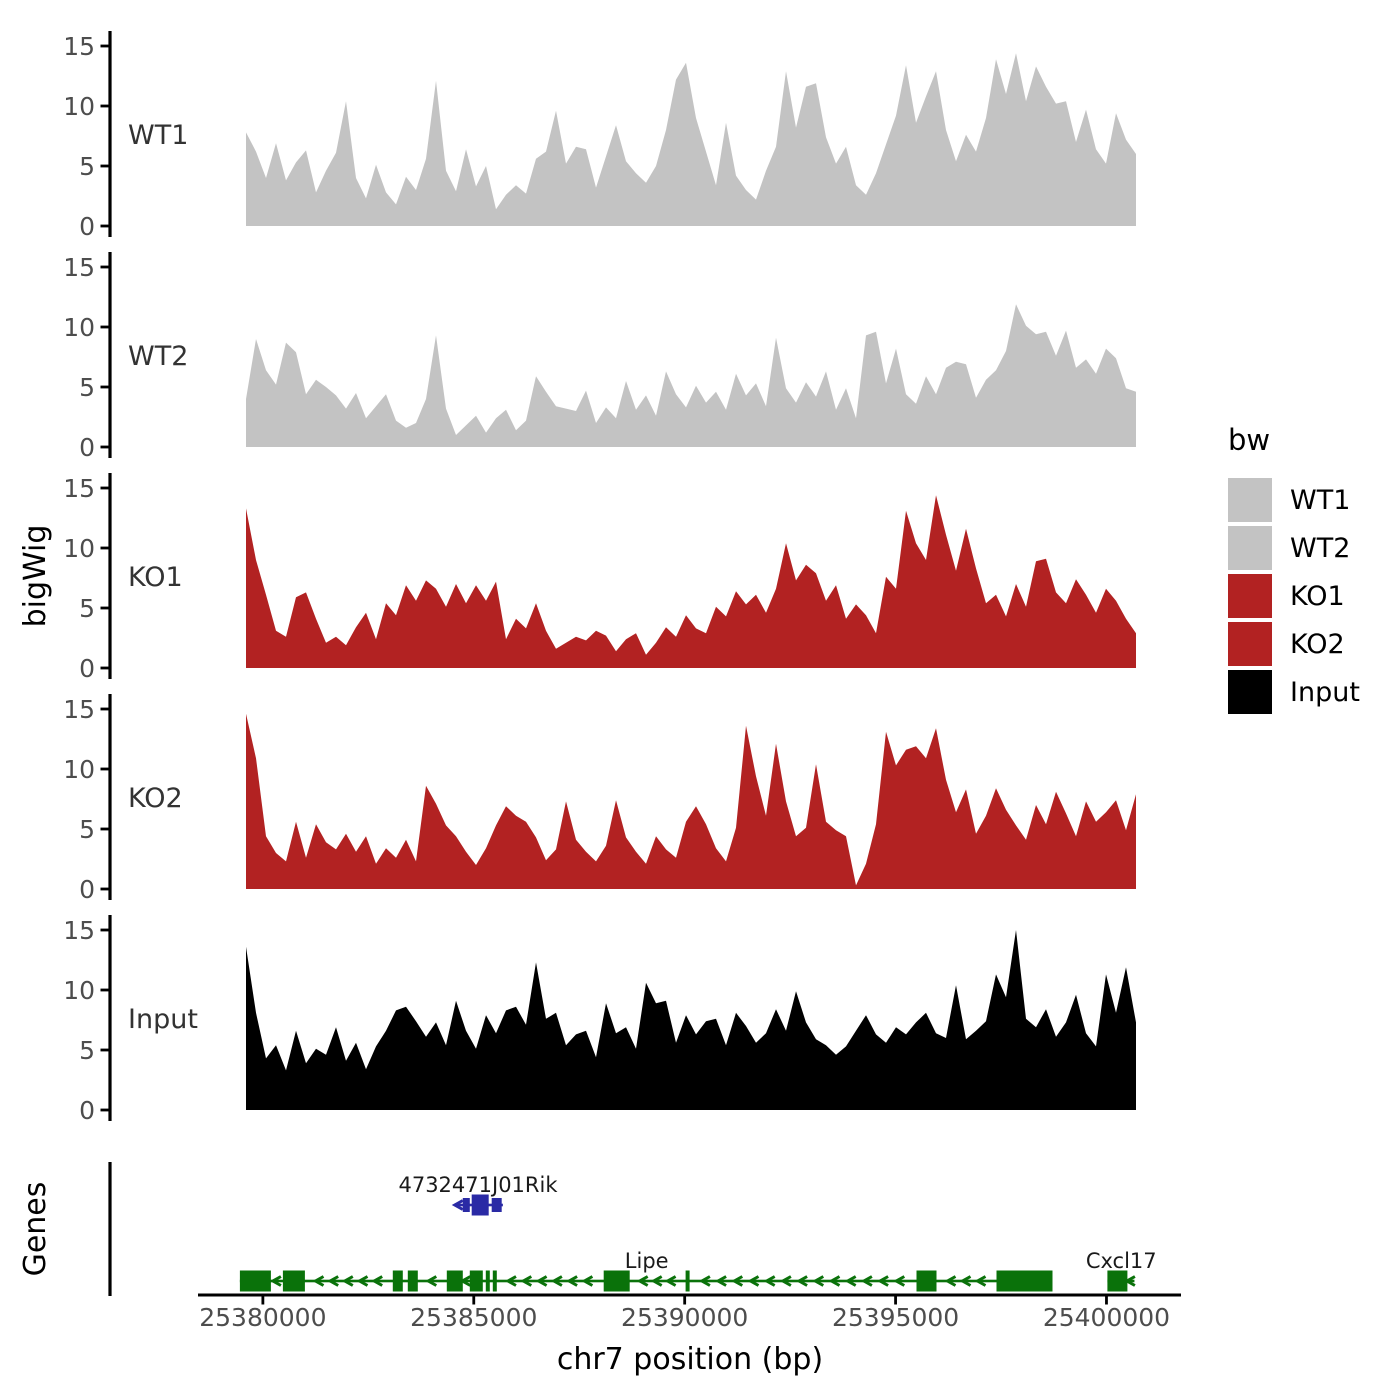 Image resolution: width=1400 pixels, height=1400 pixels. What do you see at coordinates (110, 1229) in the screenshot?
I see `genes-axis-line` at bounding box center [110, 1229].